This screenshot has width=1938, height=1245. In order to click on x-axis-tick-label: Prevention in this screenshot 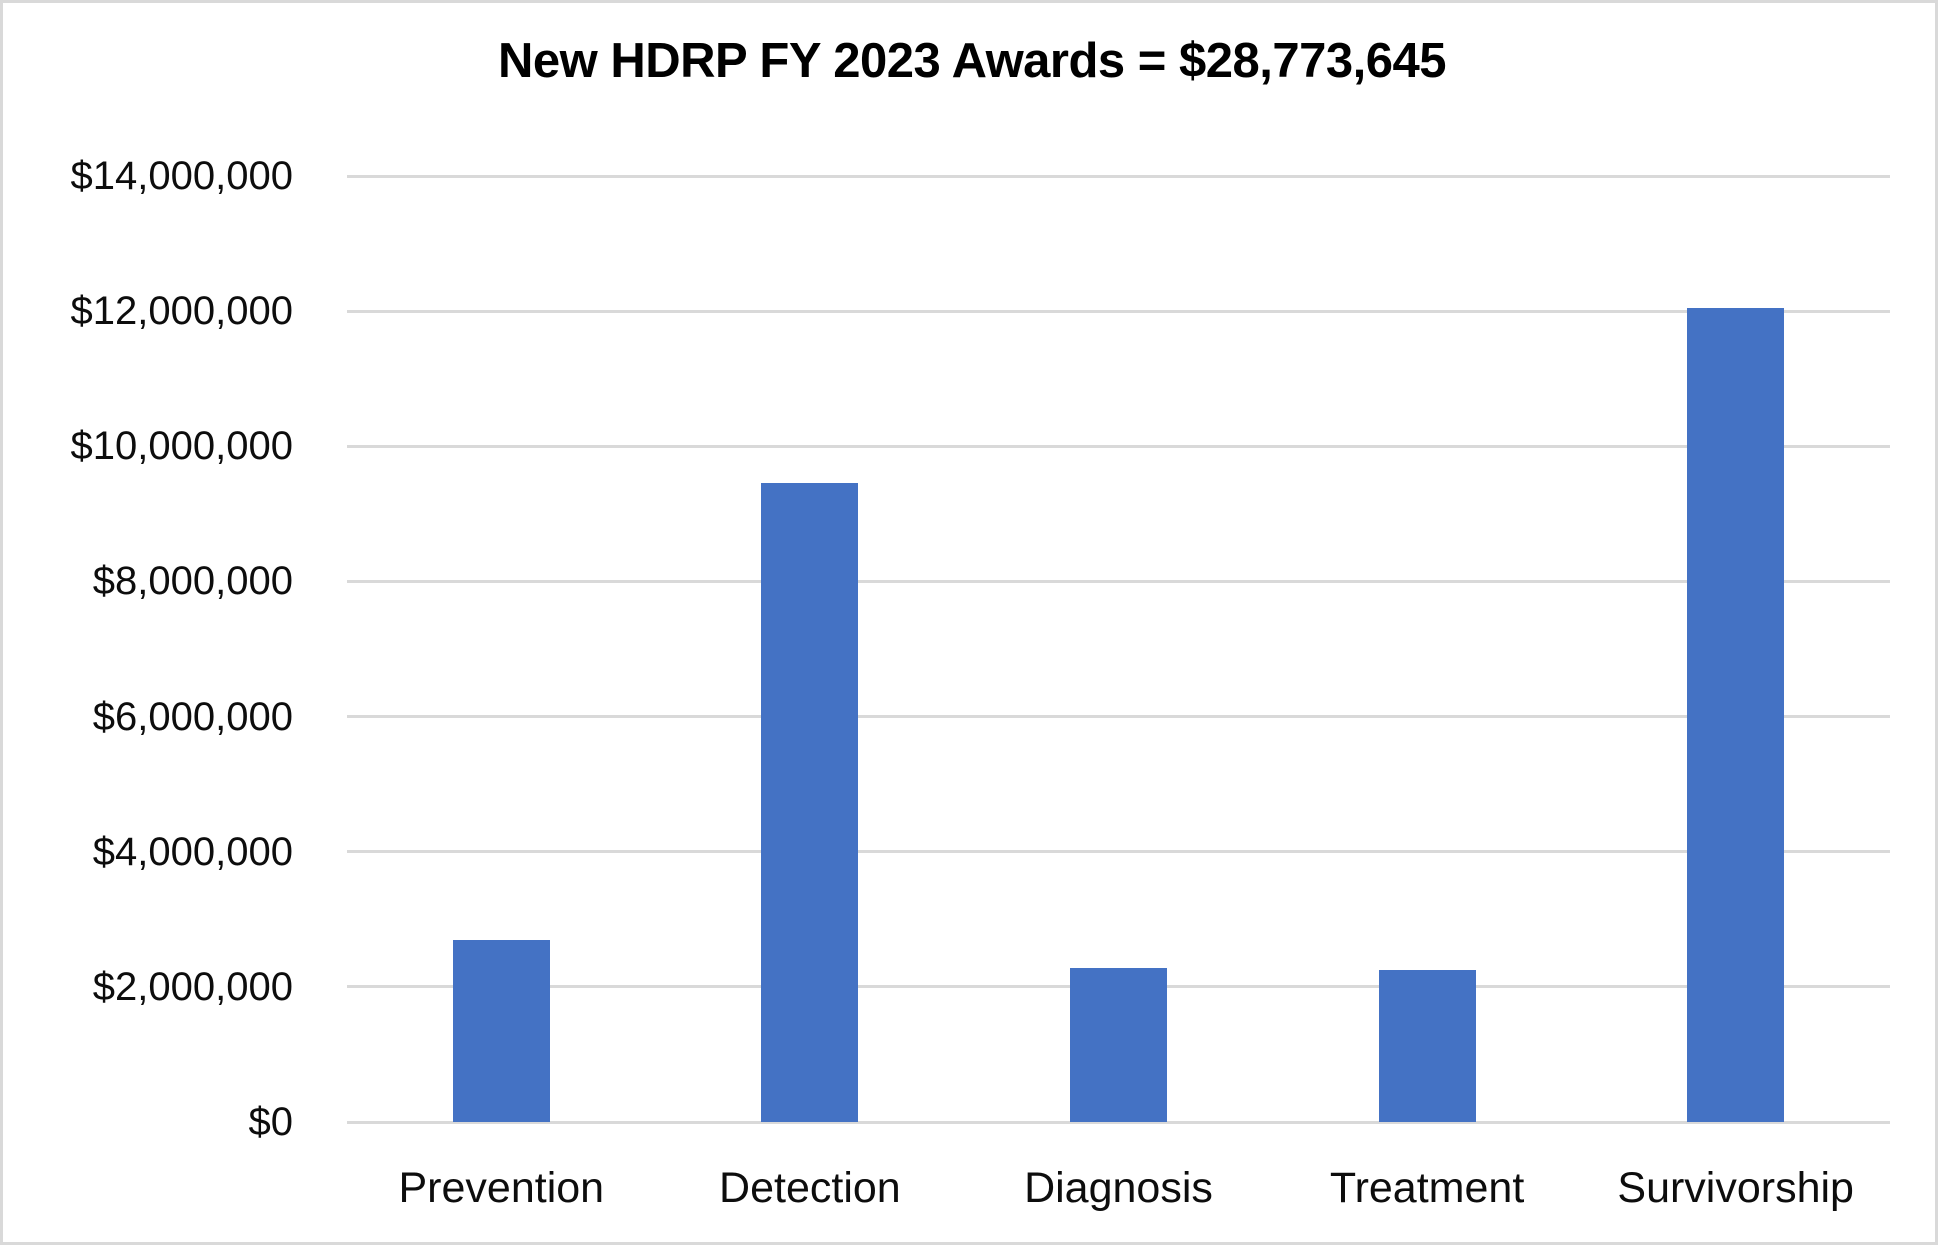, I will do `click(501, 1188)`.